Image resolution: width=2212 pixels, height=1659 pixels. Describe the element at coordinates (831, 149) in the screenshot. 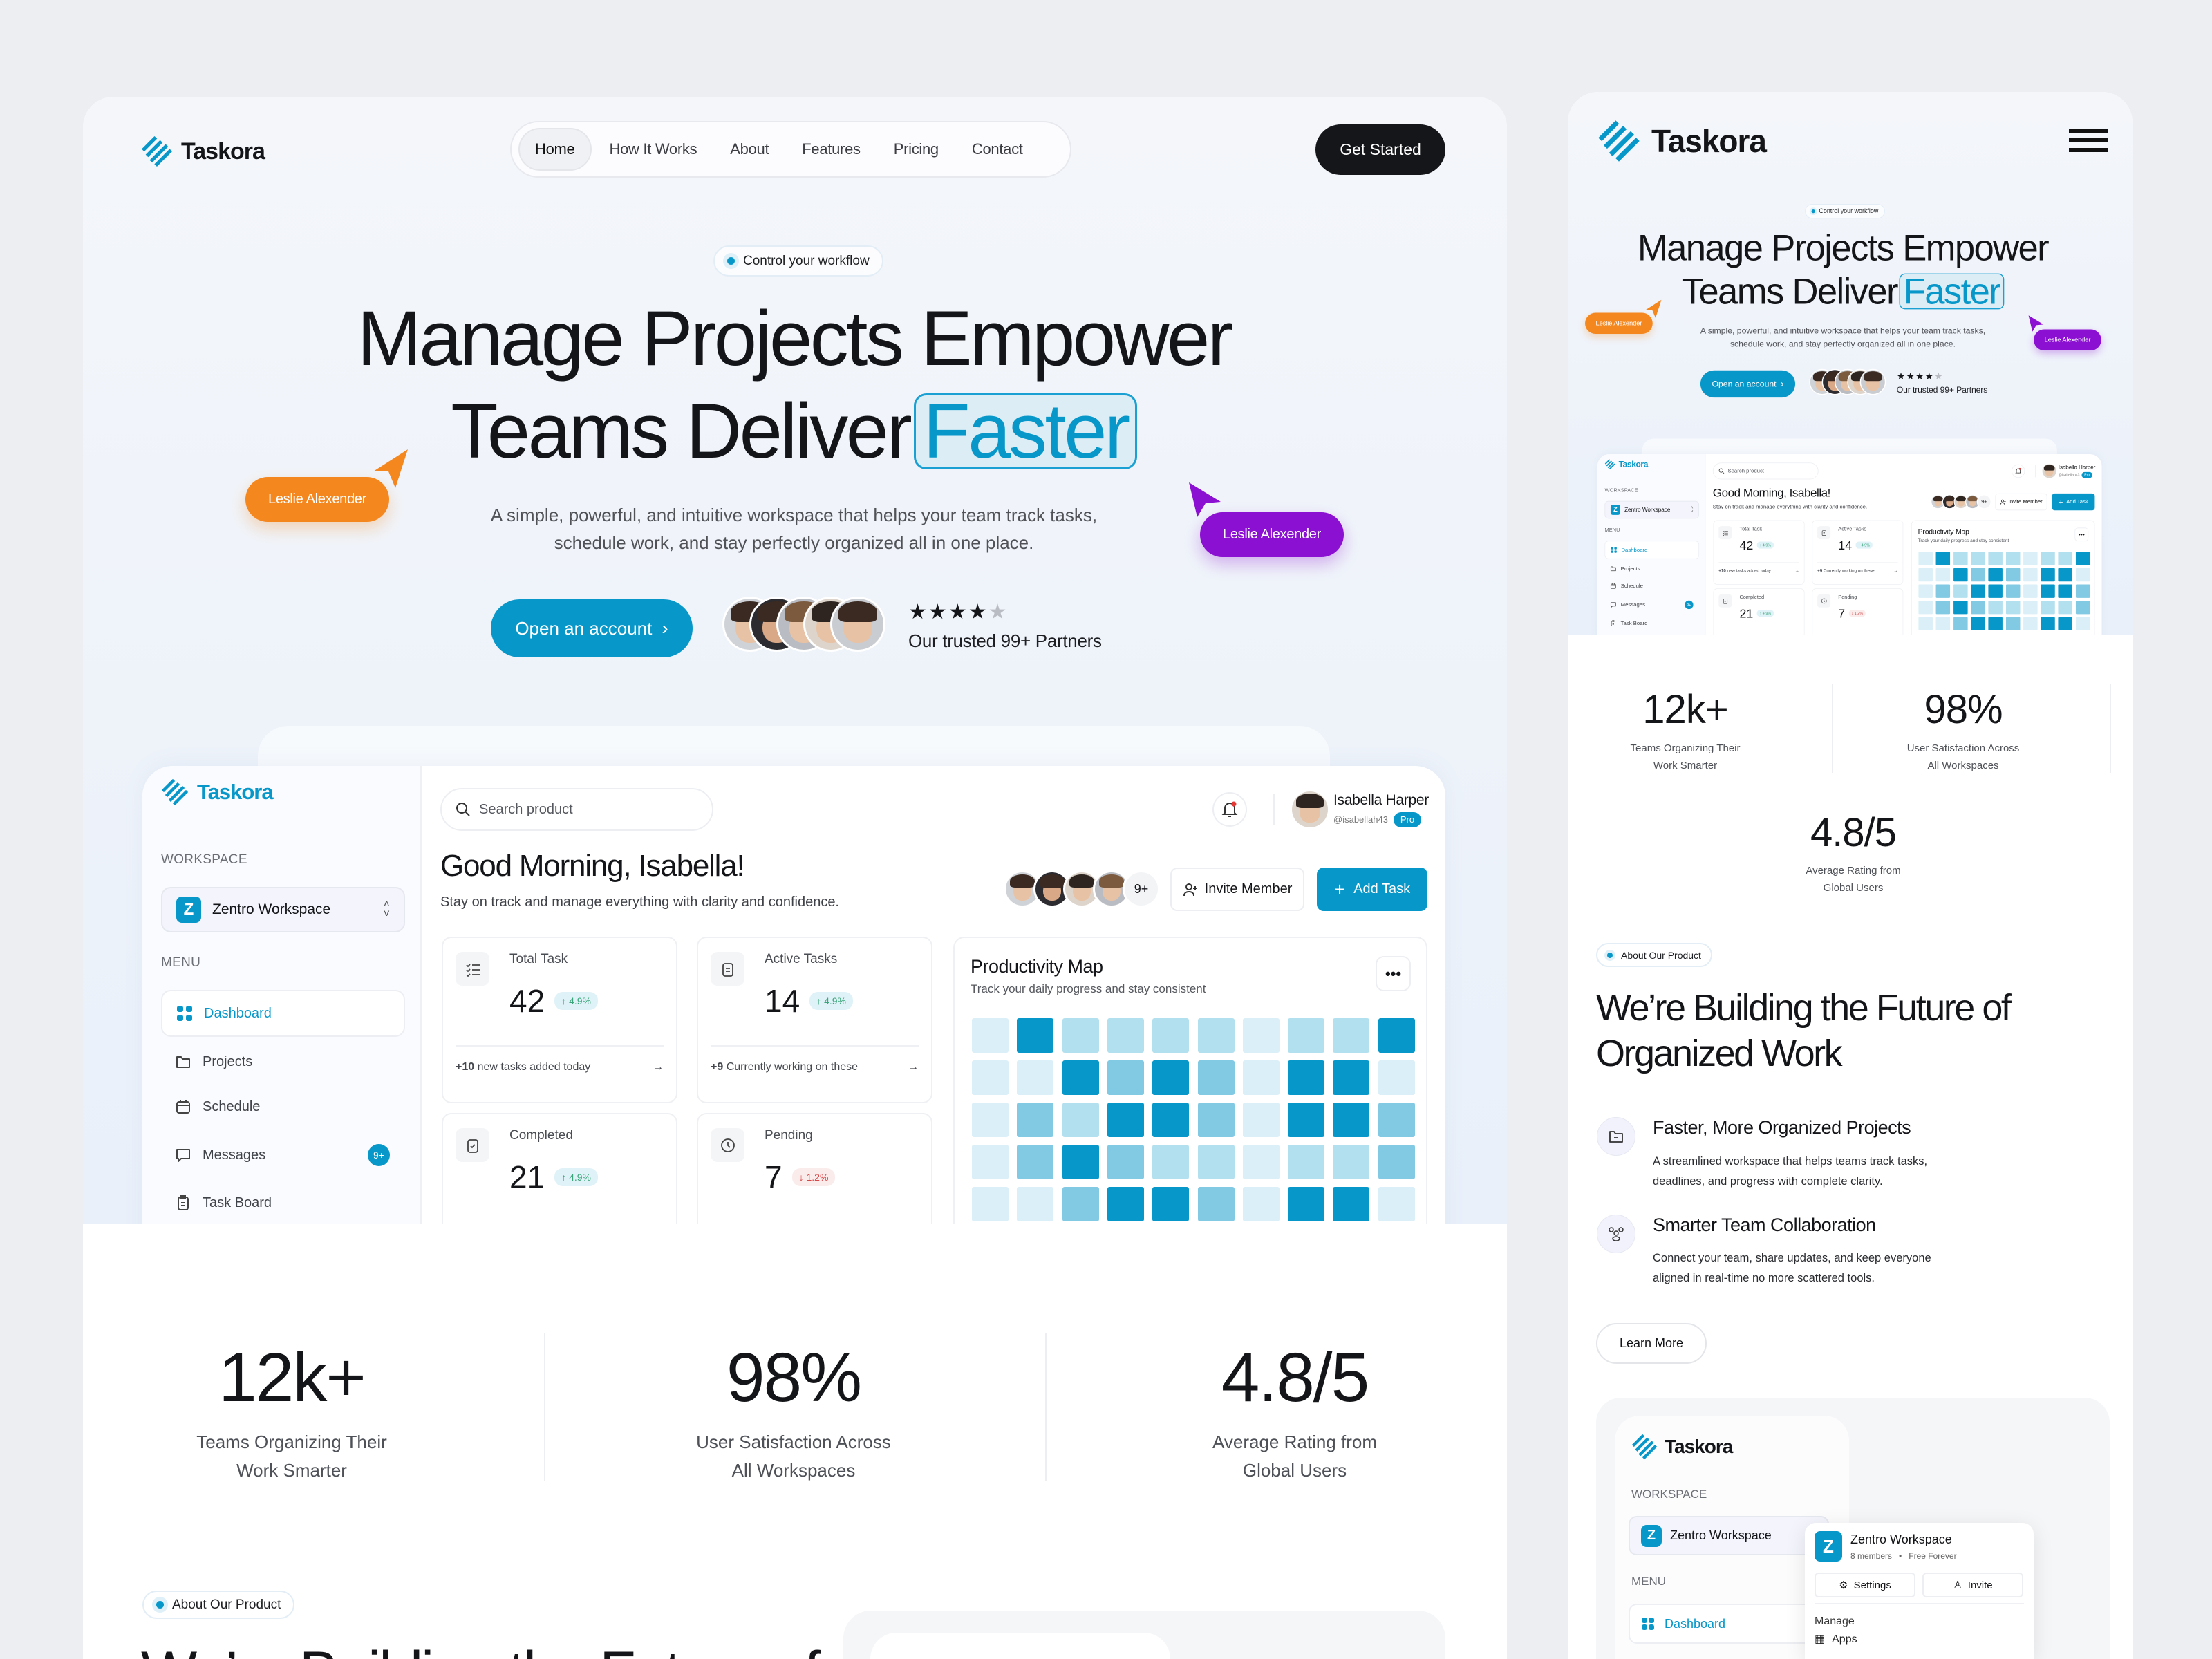

I see `nav-features: Features` at that location.